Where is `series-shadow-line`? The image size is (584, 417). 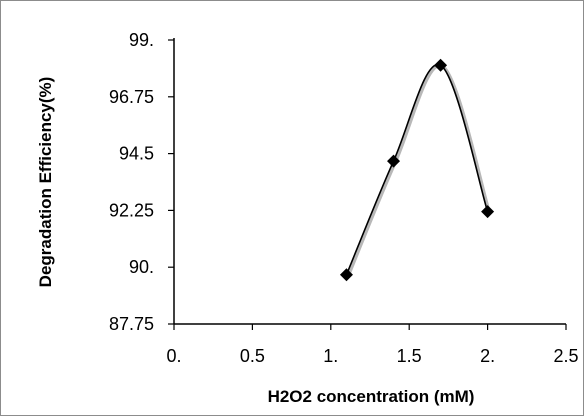
series-shadow-line is located at coordinates (419, 170).